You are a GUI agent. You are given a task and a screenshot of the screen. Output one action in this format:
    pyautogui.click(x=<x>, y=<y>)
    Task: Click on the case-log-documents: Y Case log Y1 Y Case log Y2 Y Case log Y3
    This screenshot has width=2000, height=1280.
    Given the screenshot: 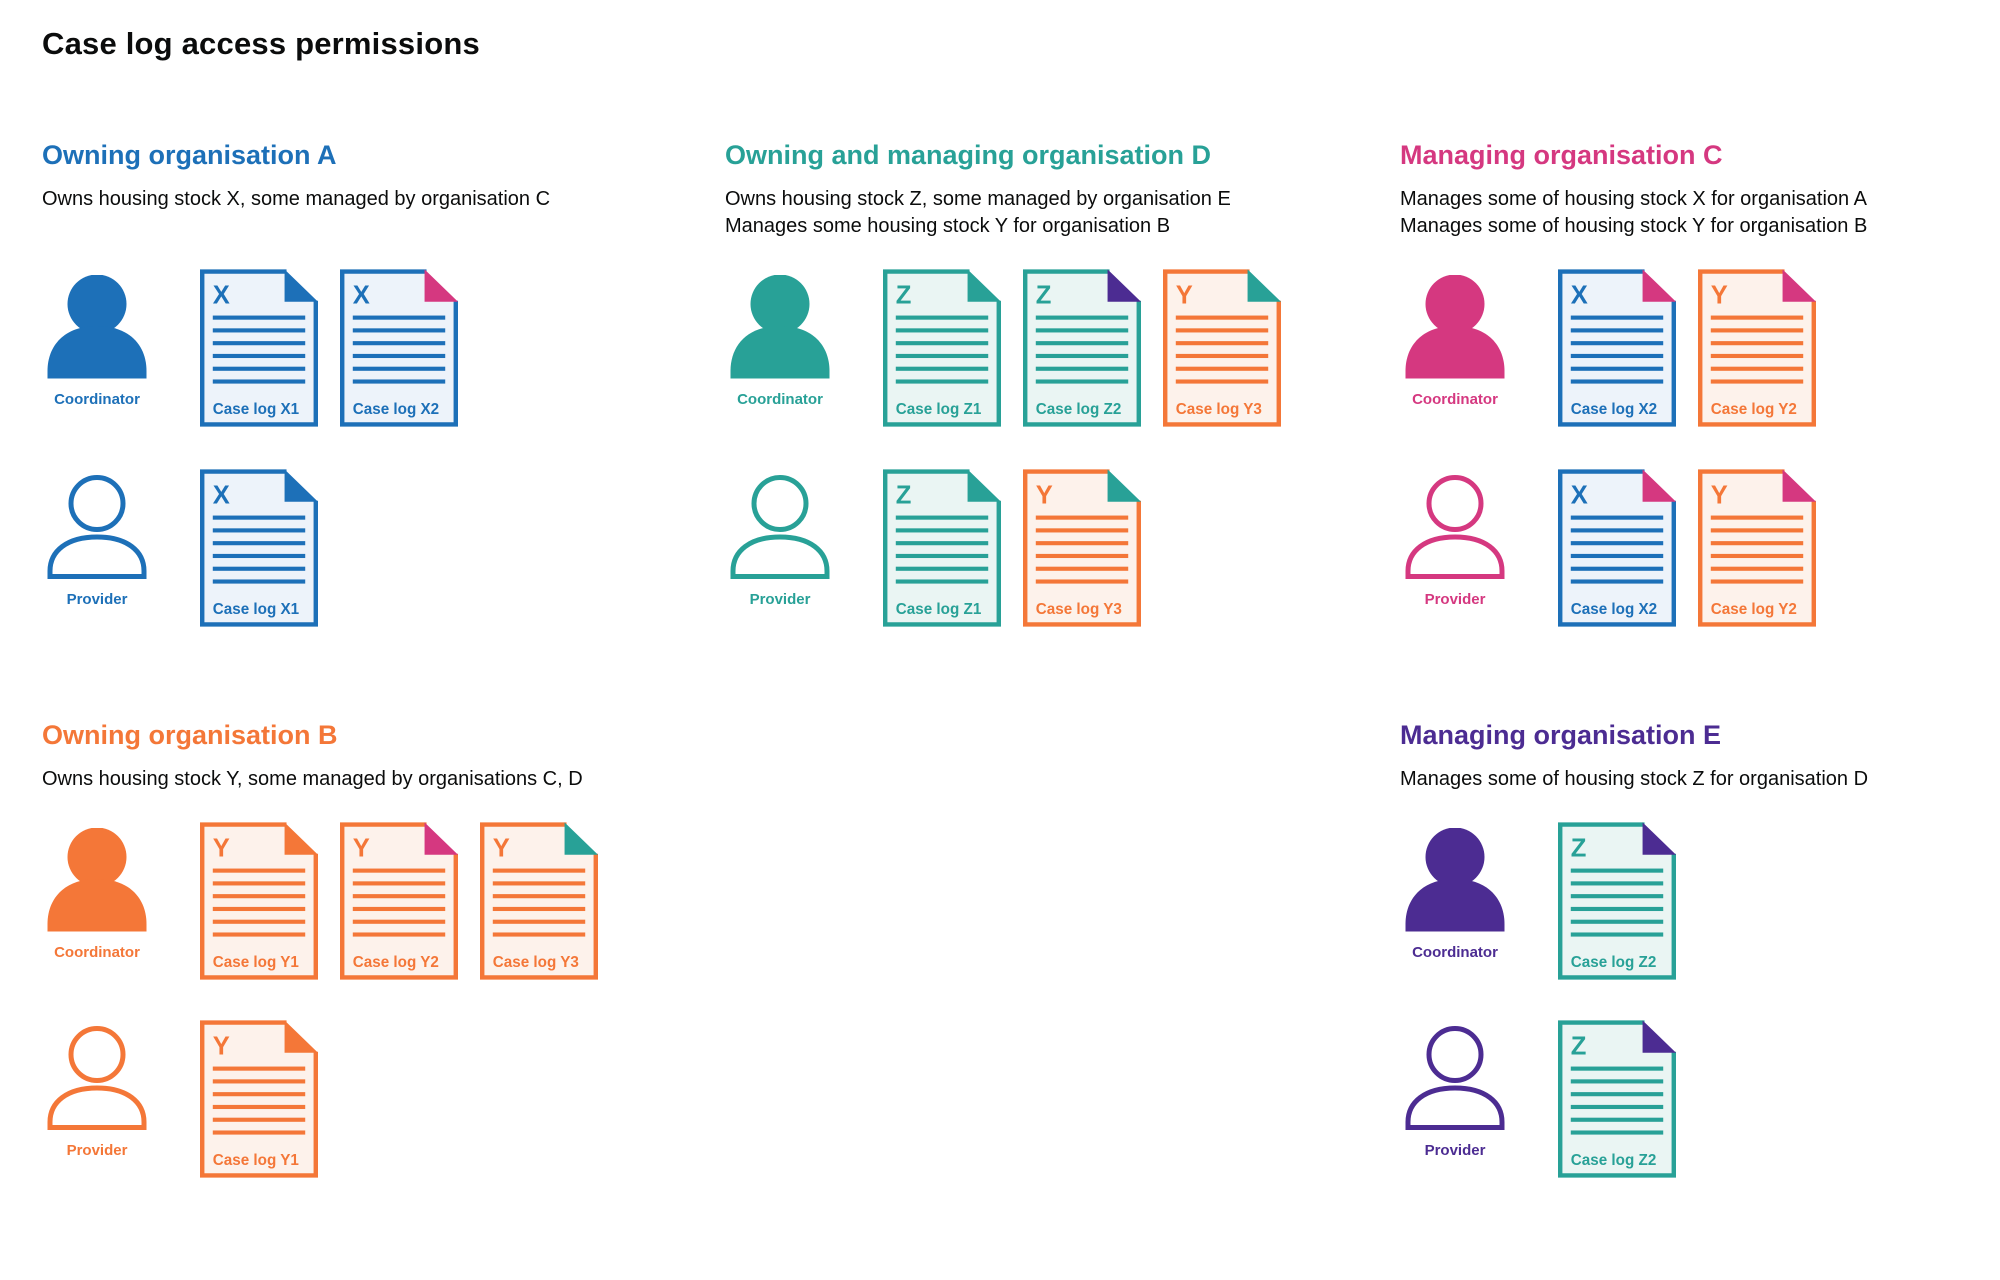 What is the action you would take?
    pyautogui.click(x=399, y=901)
    